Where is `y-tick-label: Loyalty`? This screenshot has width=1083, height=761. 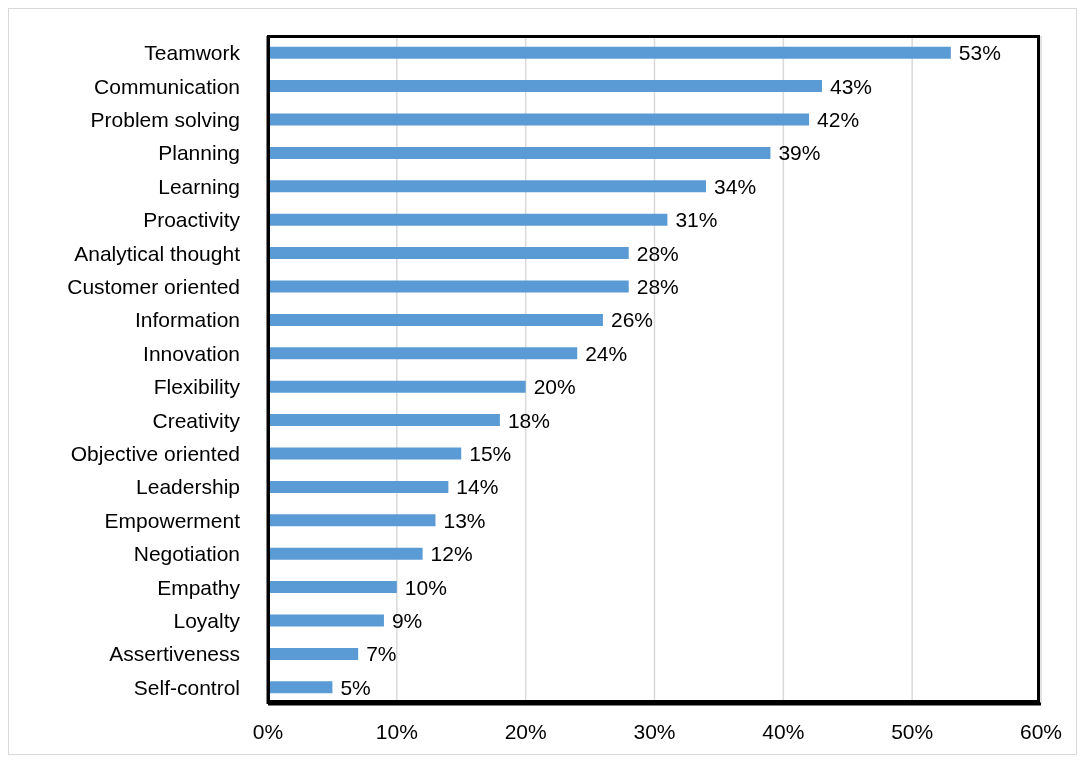
y-tick-label: Loyalty is located at coordinates (207, 620).